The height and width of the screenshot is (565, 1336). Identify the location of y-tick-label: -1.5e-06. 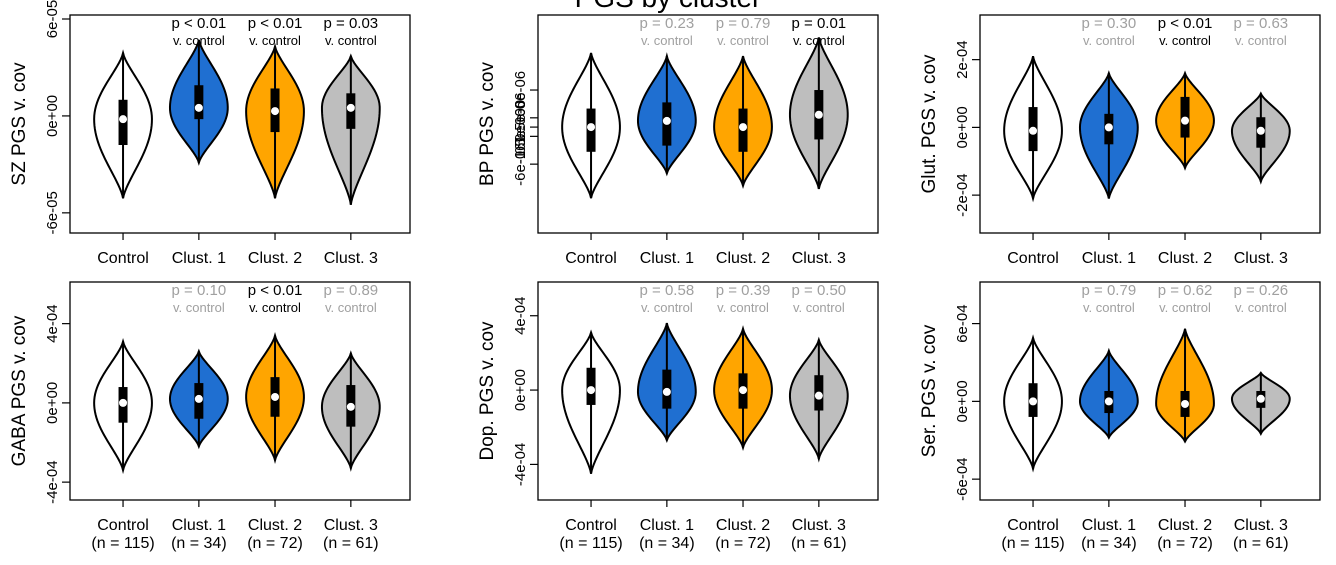
(520, 136).